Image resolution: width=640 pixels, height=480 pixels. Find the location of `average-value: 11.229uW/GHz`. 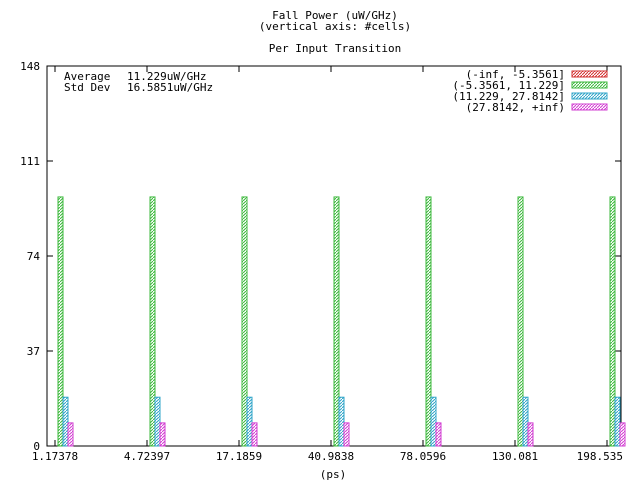

average-value: 11.229uW/GHz is located at coordinates (166, 76).